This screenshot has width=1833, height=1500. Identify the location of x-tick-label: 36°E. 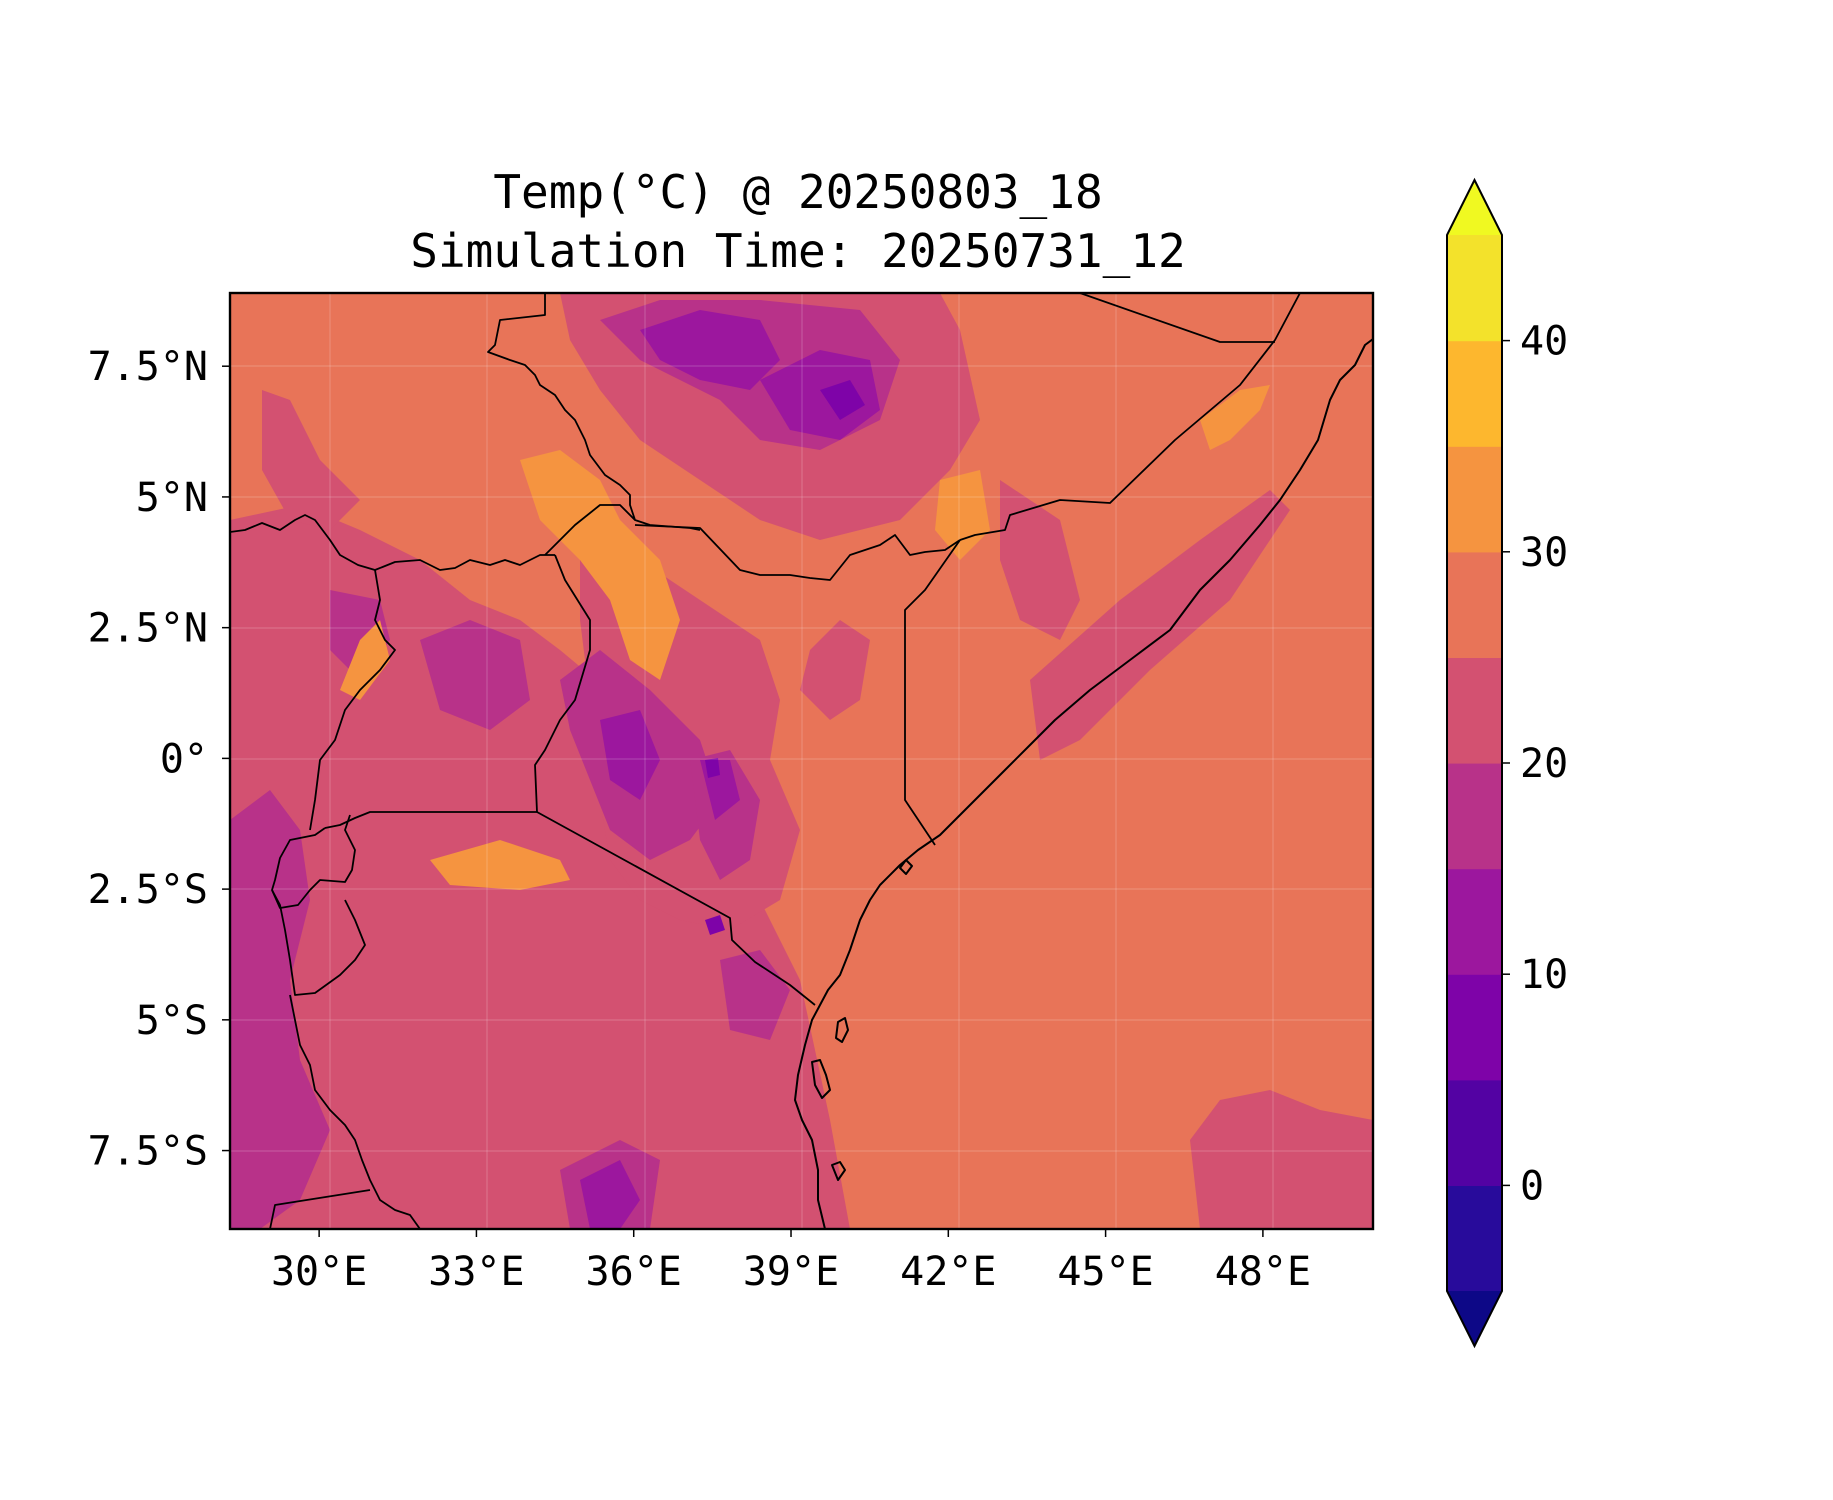
(634, 1272).